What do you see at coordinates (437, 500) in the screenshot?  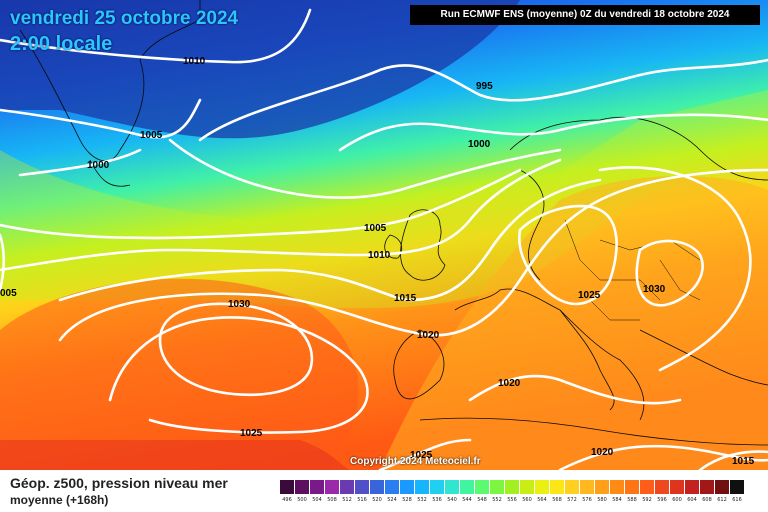 I see `legend-label: 536` at bounding box center [437, 500].